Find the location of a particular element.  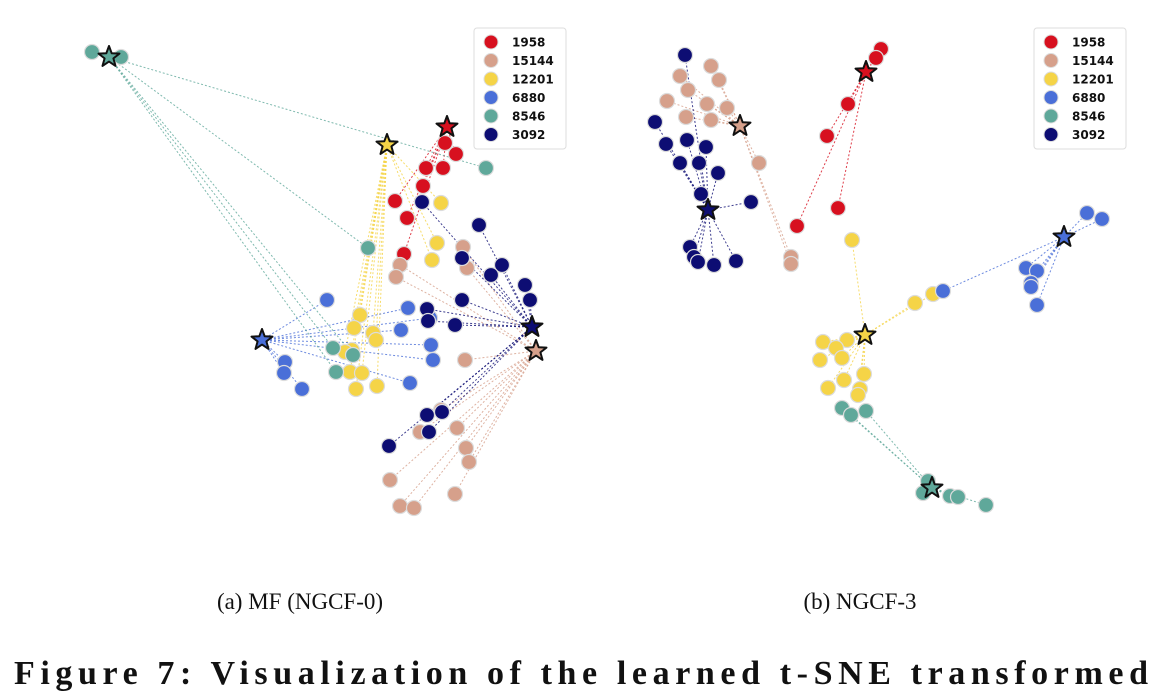

legend-label: 15144 is located at coordinates (533, 61).